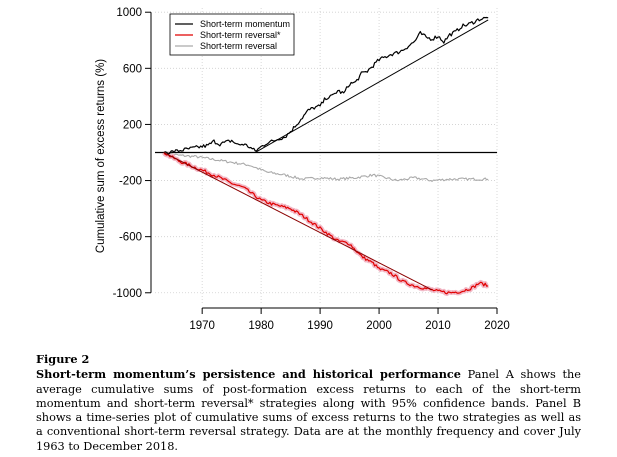  Describe the element at coordinates (438, 326) in the screenshot. I see `x-tick-label: 2010` at that location.